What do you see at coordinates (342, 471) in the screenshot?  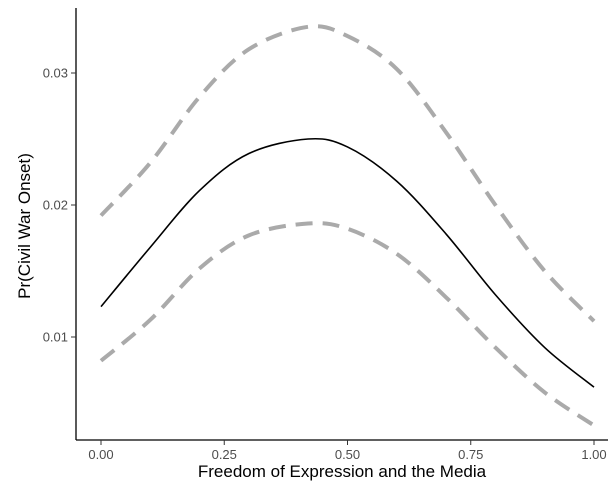 I see `x-axis-title: Freedom of Expression and the Media` at bounding box center [342, 471].